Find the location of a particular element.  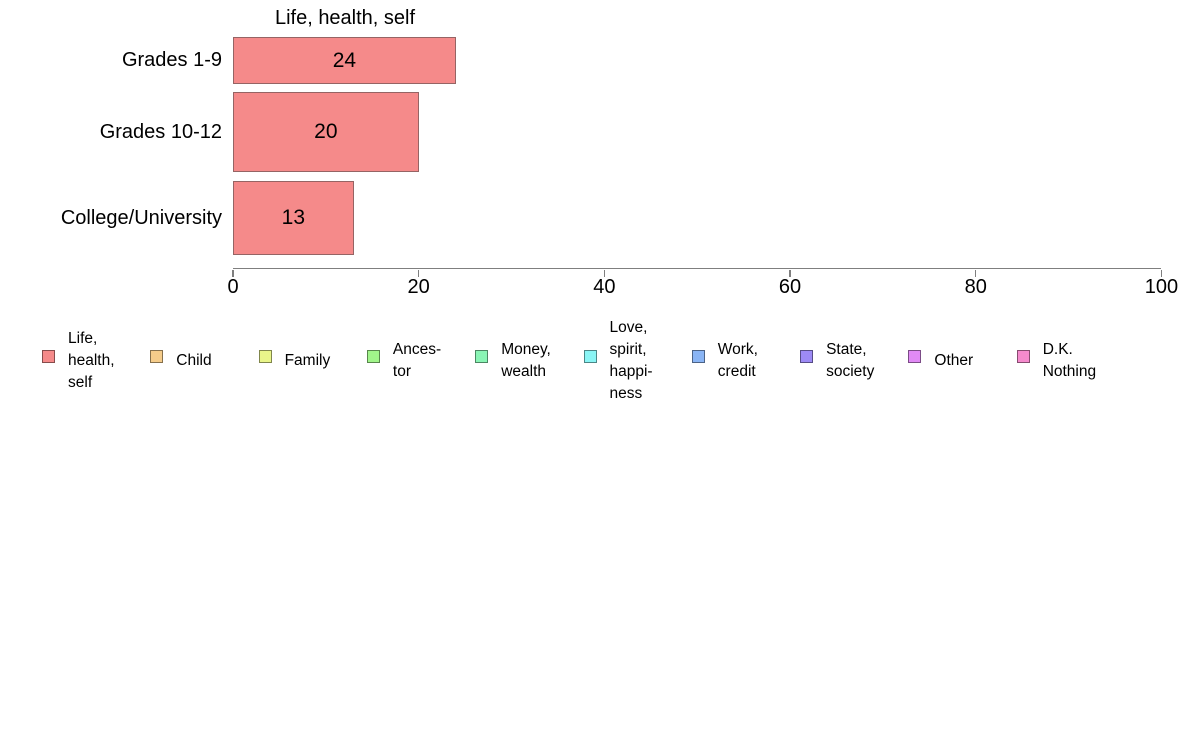

legend-label-line: happi- is located at coordinates (631, 371).